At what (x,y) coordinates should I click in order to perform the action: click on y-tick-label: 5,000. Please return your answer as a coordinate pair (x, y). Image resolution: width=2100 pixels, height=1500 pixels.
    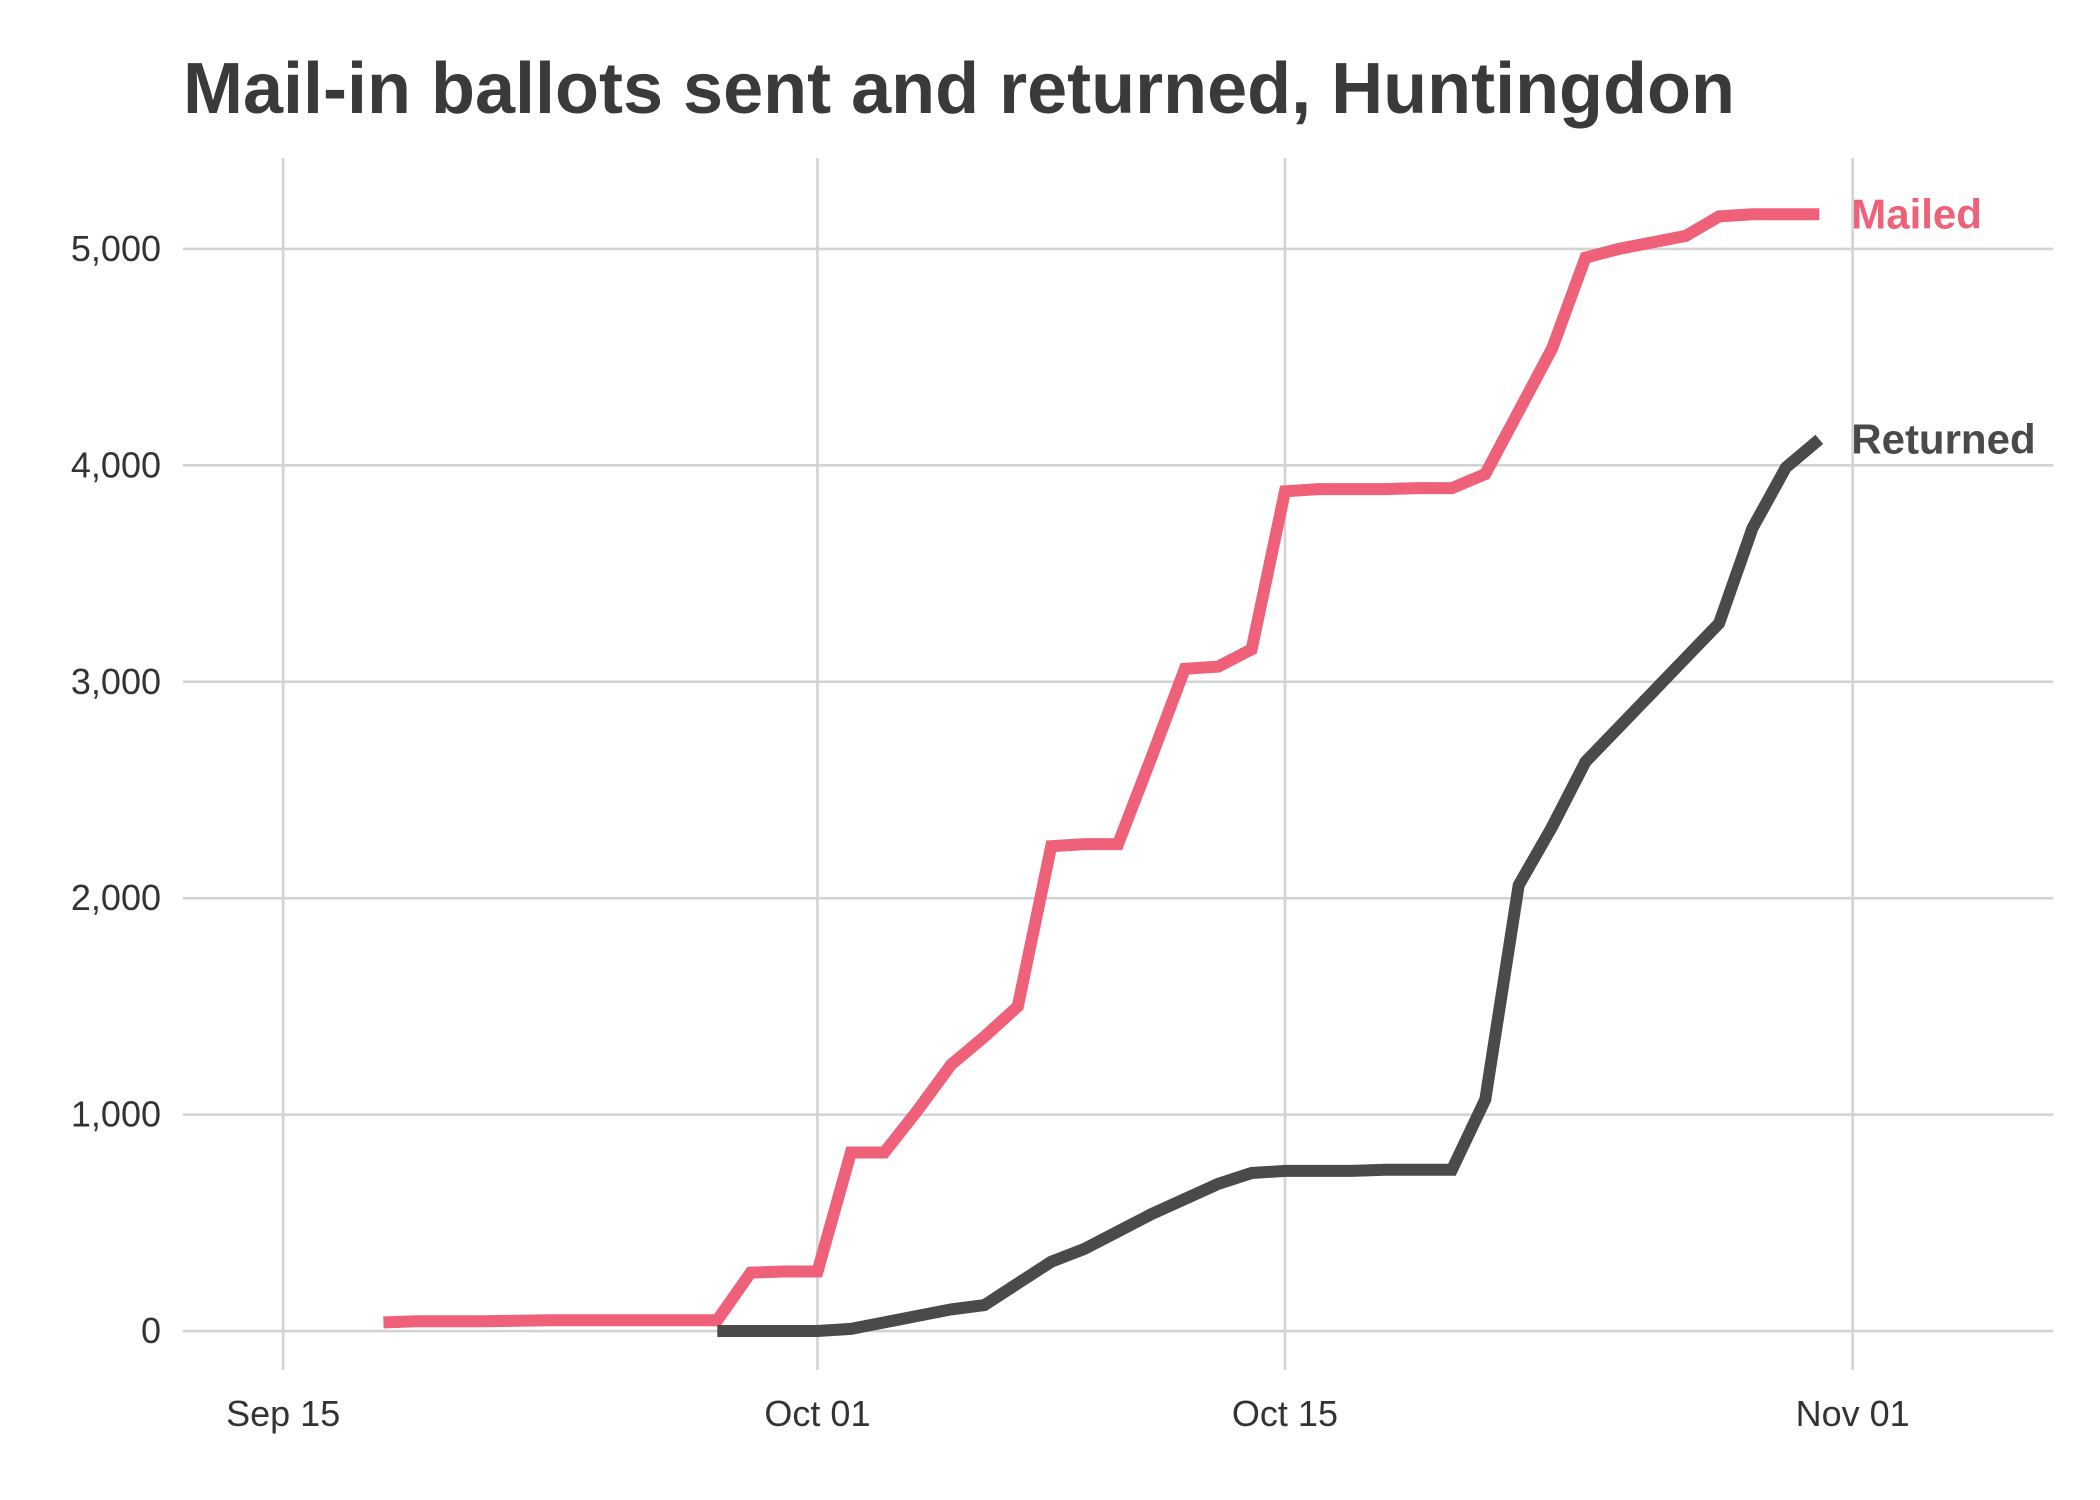
    Looking at the image, I should click on (116, 248).